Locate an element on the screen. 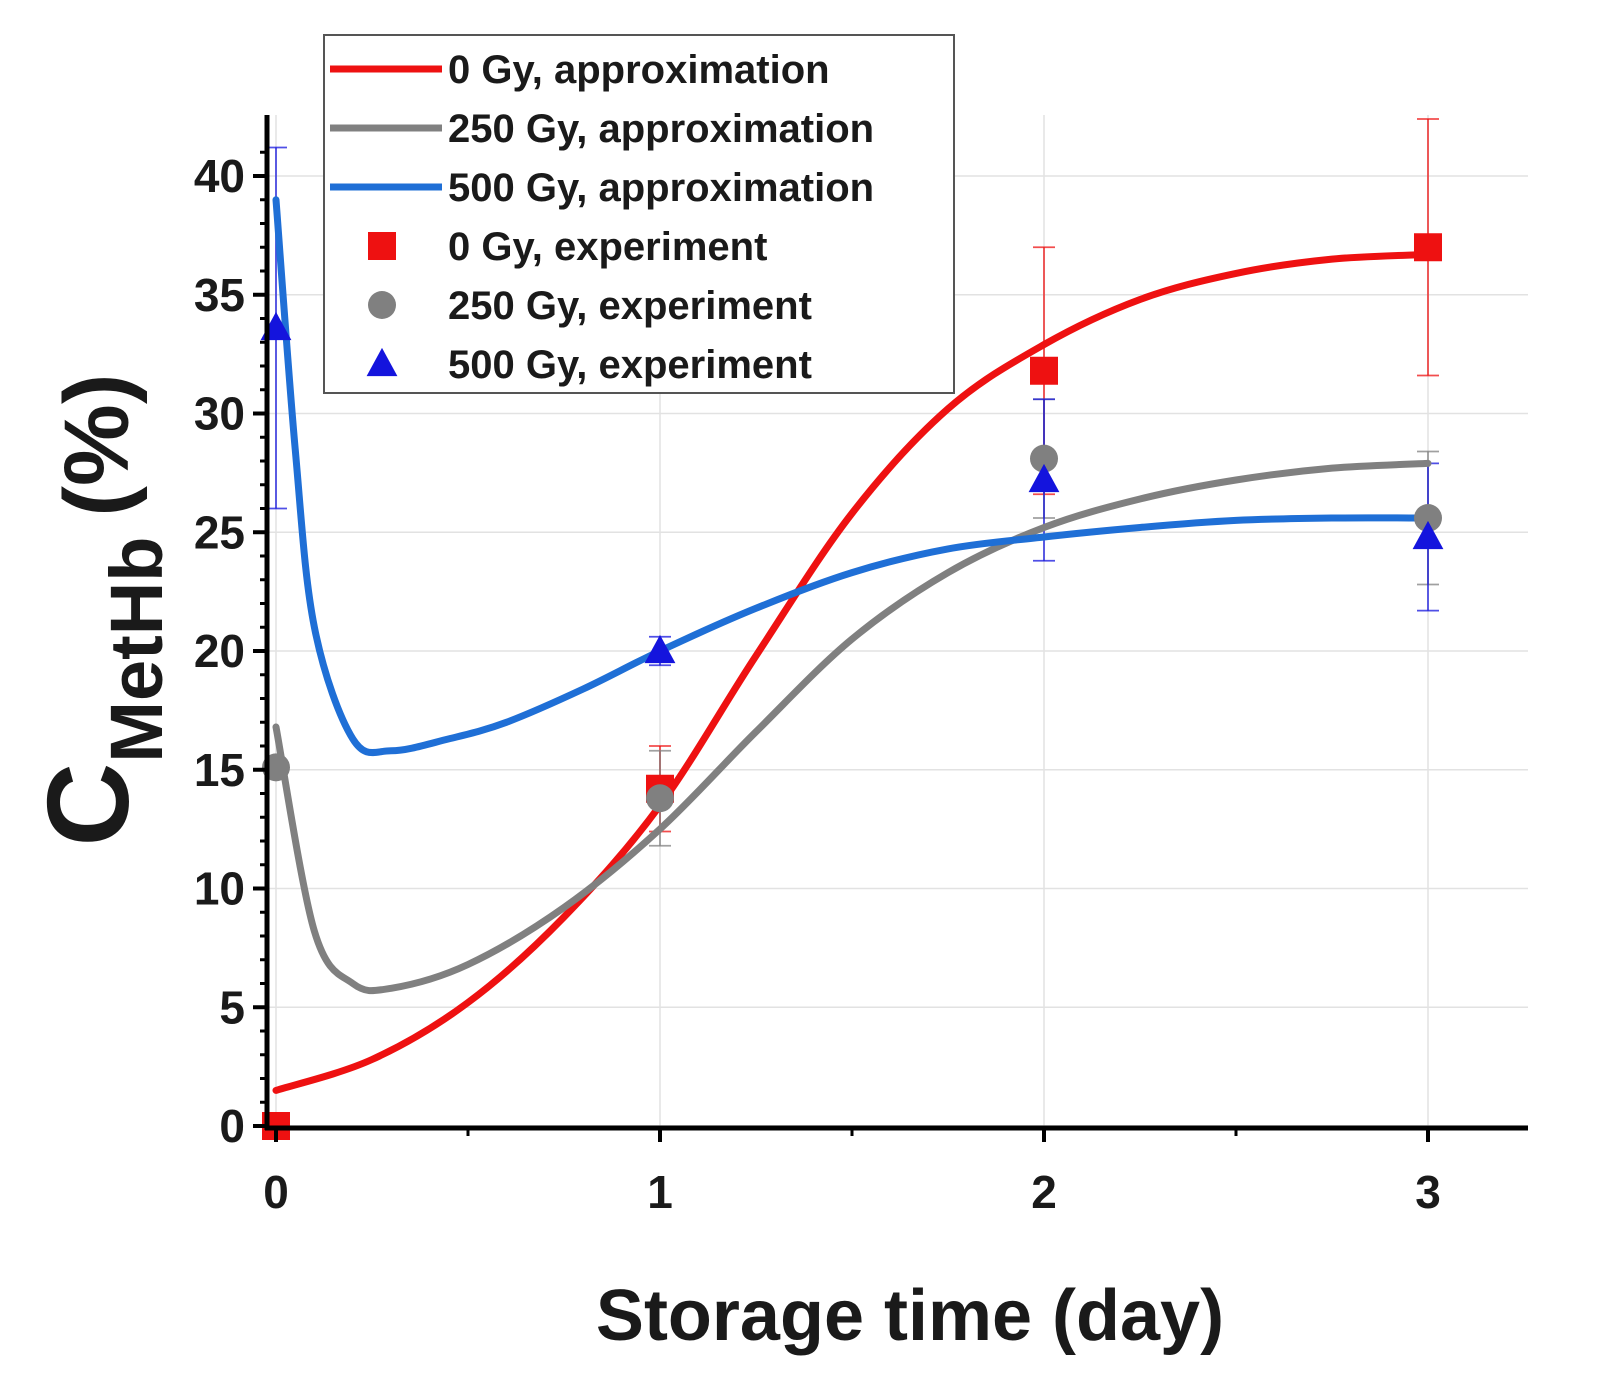 Image resolution: width=1614 pixels, height=1389 pixels. y-tick-label-0: 0 is located at coordinates (232, 1126).